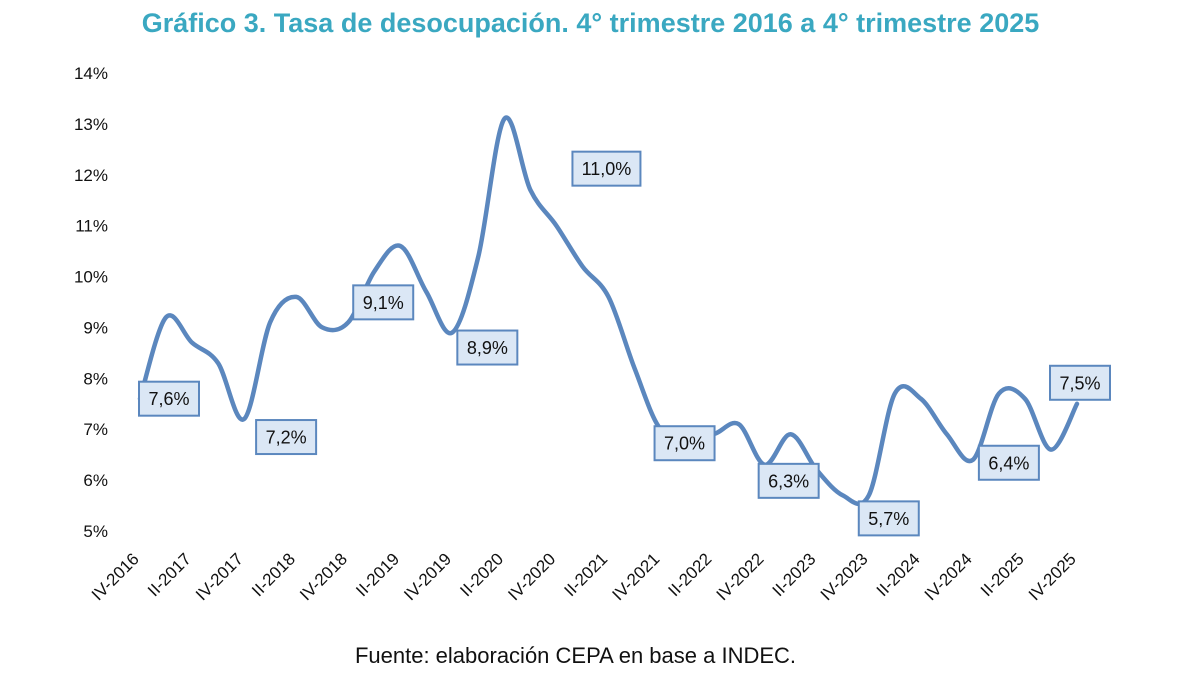  Describe the element at coordinates (219, 576) in the screenshot. I see `x-tick-label: IV-2017` at that location.